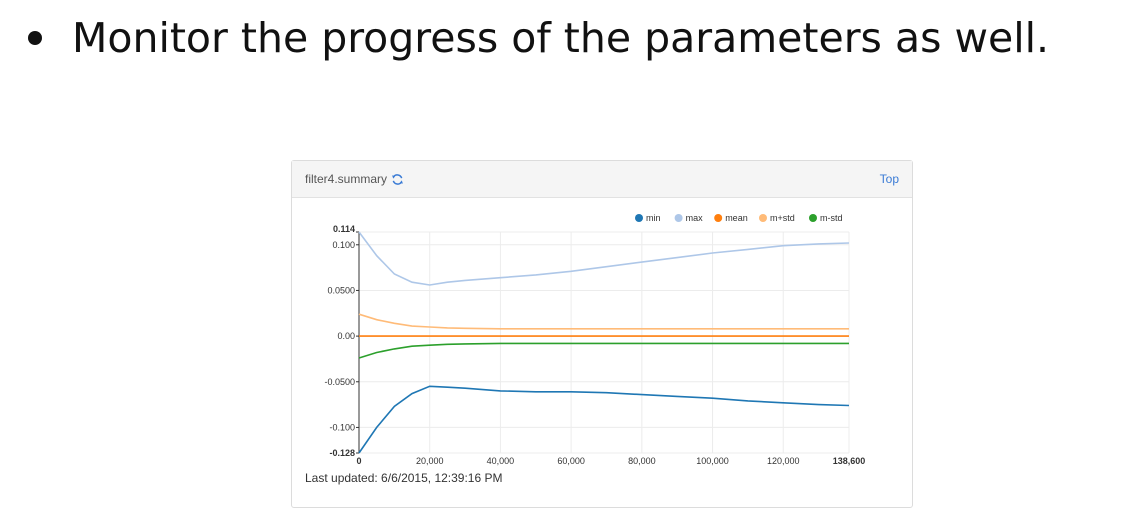 Image resolution: width=1121 pixels, height=528 pixels. Describe the element at coordinates (604, 419) in the screenshot. I see `series-line-min` at that location.